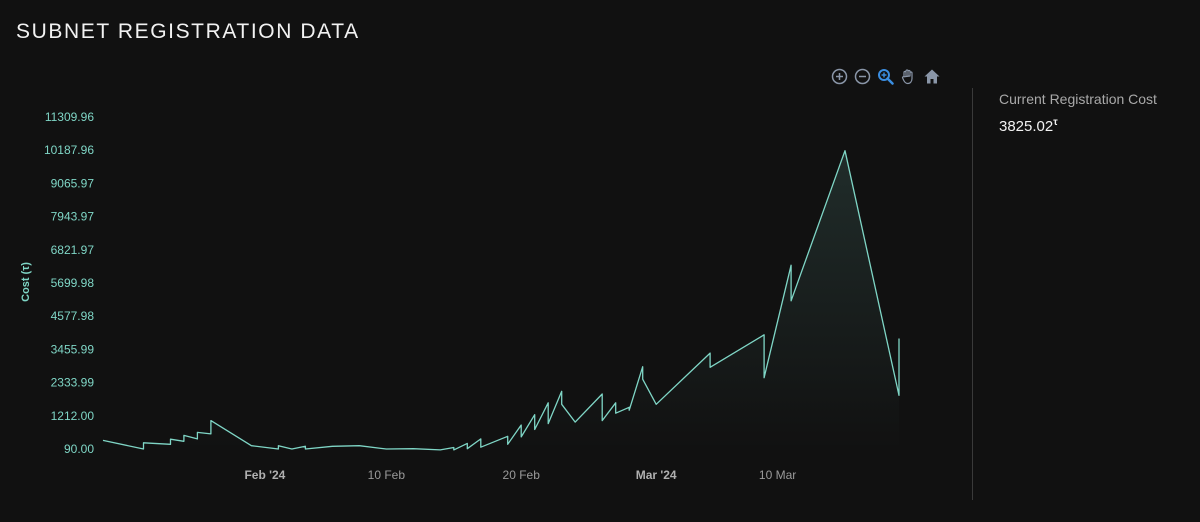  I want to click on page-title: SUBNET REGISTRATION DATA, so click(188, 31).